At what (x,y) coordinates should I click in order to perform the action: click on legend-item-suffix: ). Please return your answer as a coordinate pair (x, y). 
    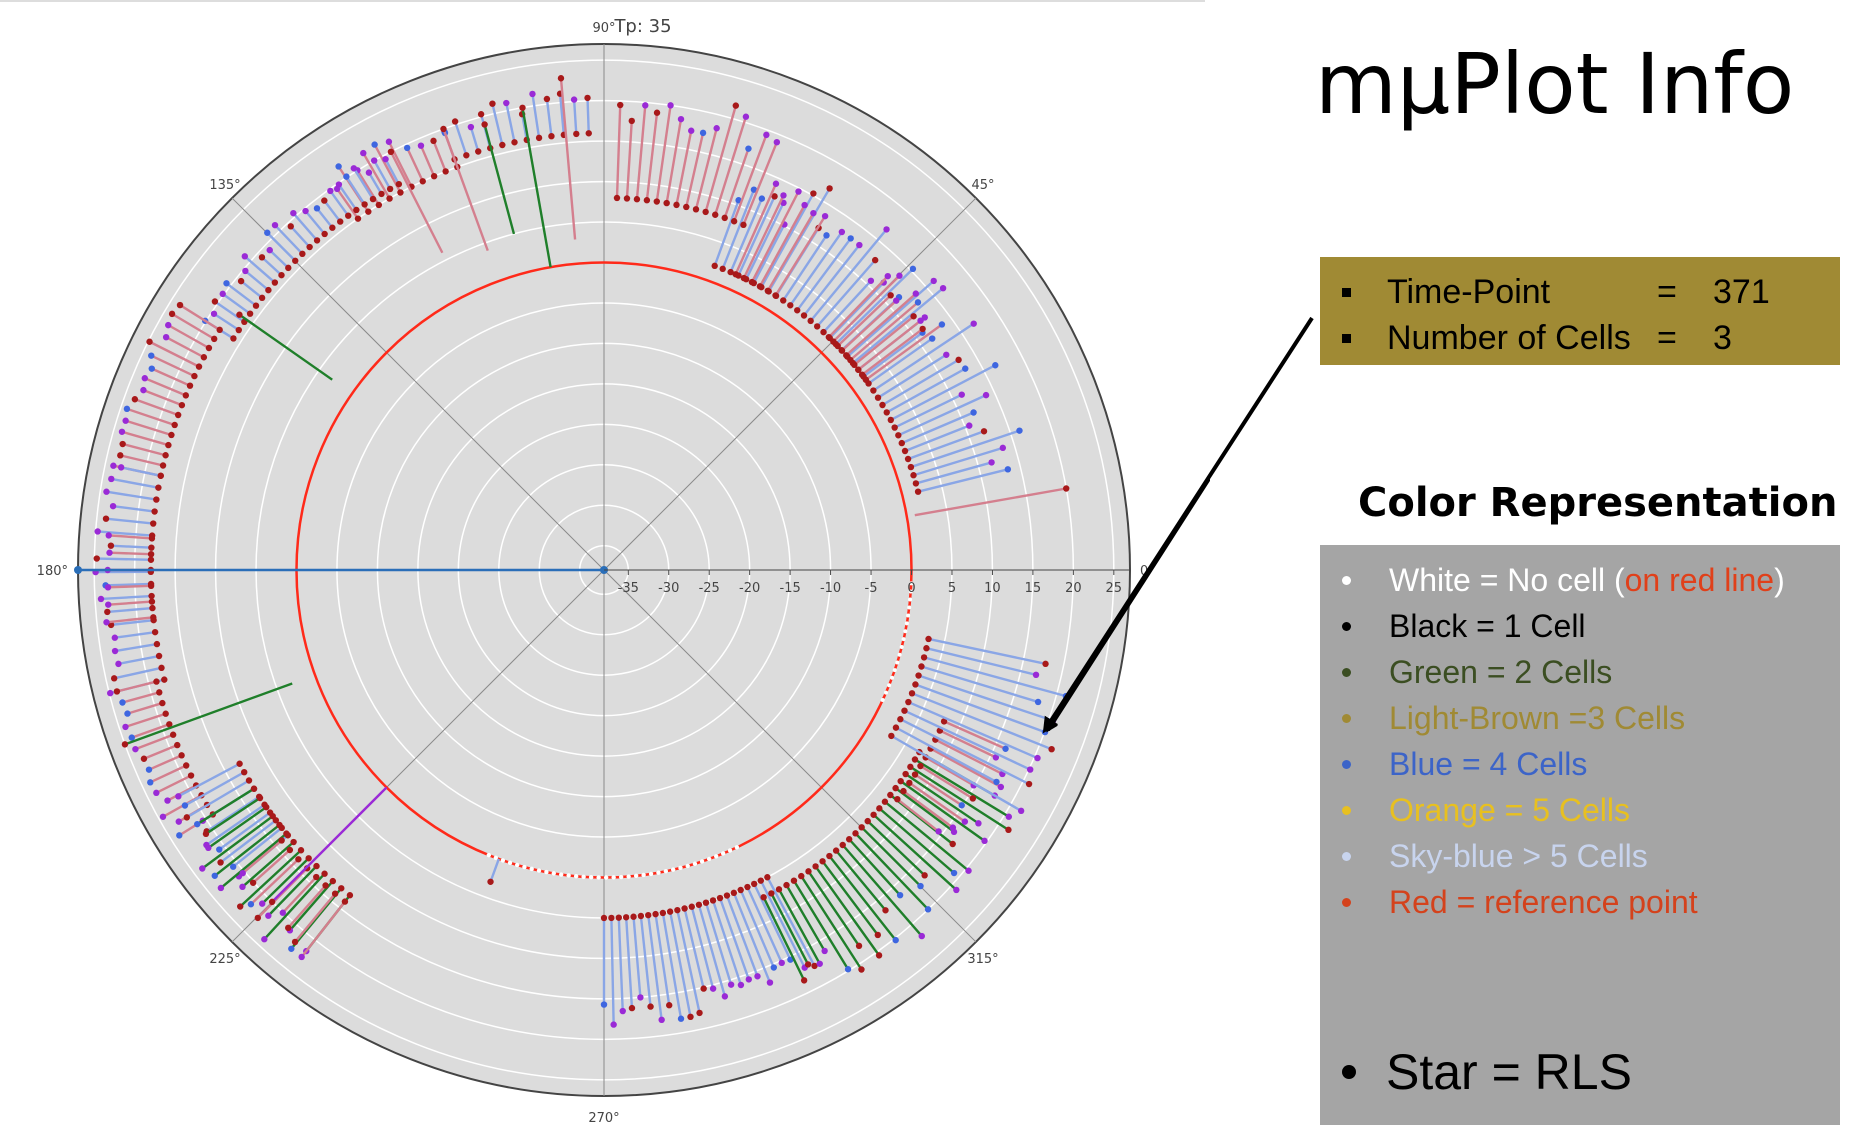
    Looking at the image, I should click on (1779, 579).